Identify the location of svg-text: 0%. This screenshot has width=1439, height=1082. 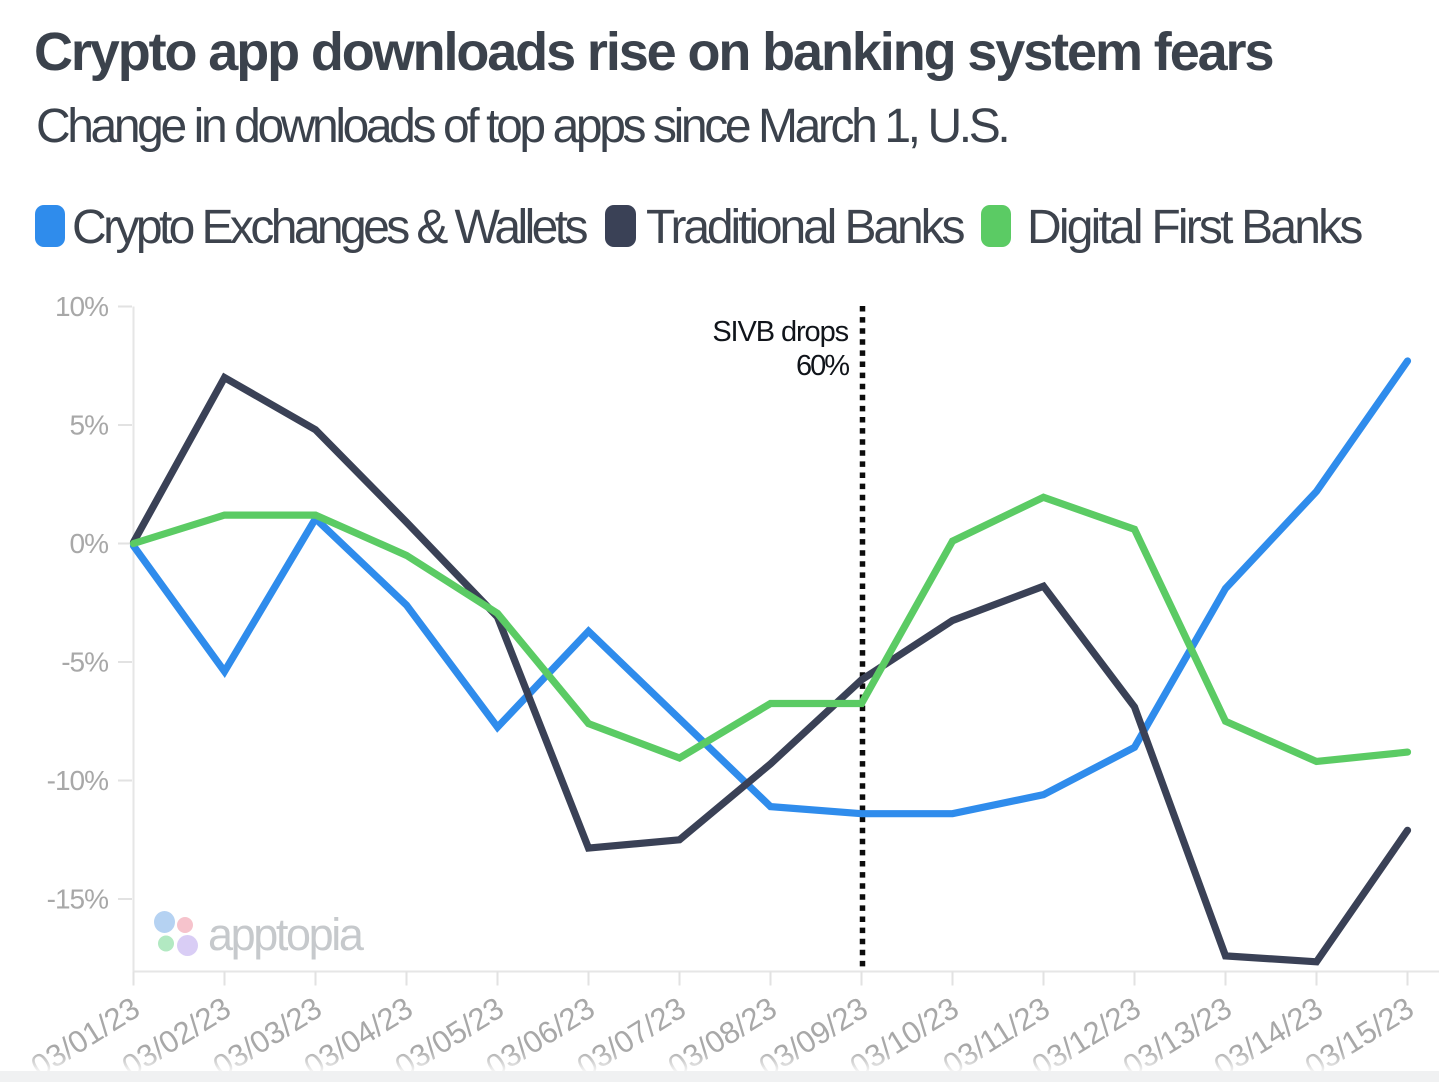
(89, 543).